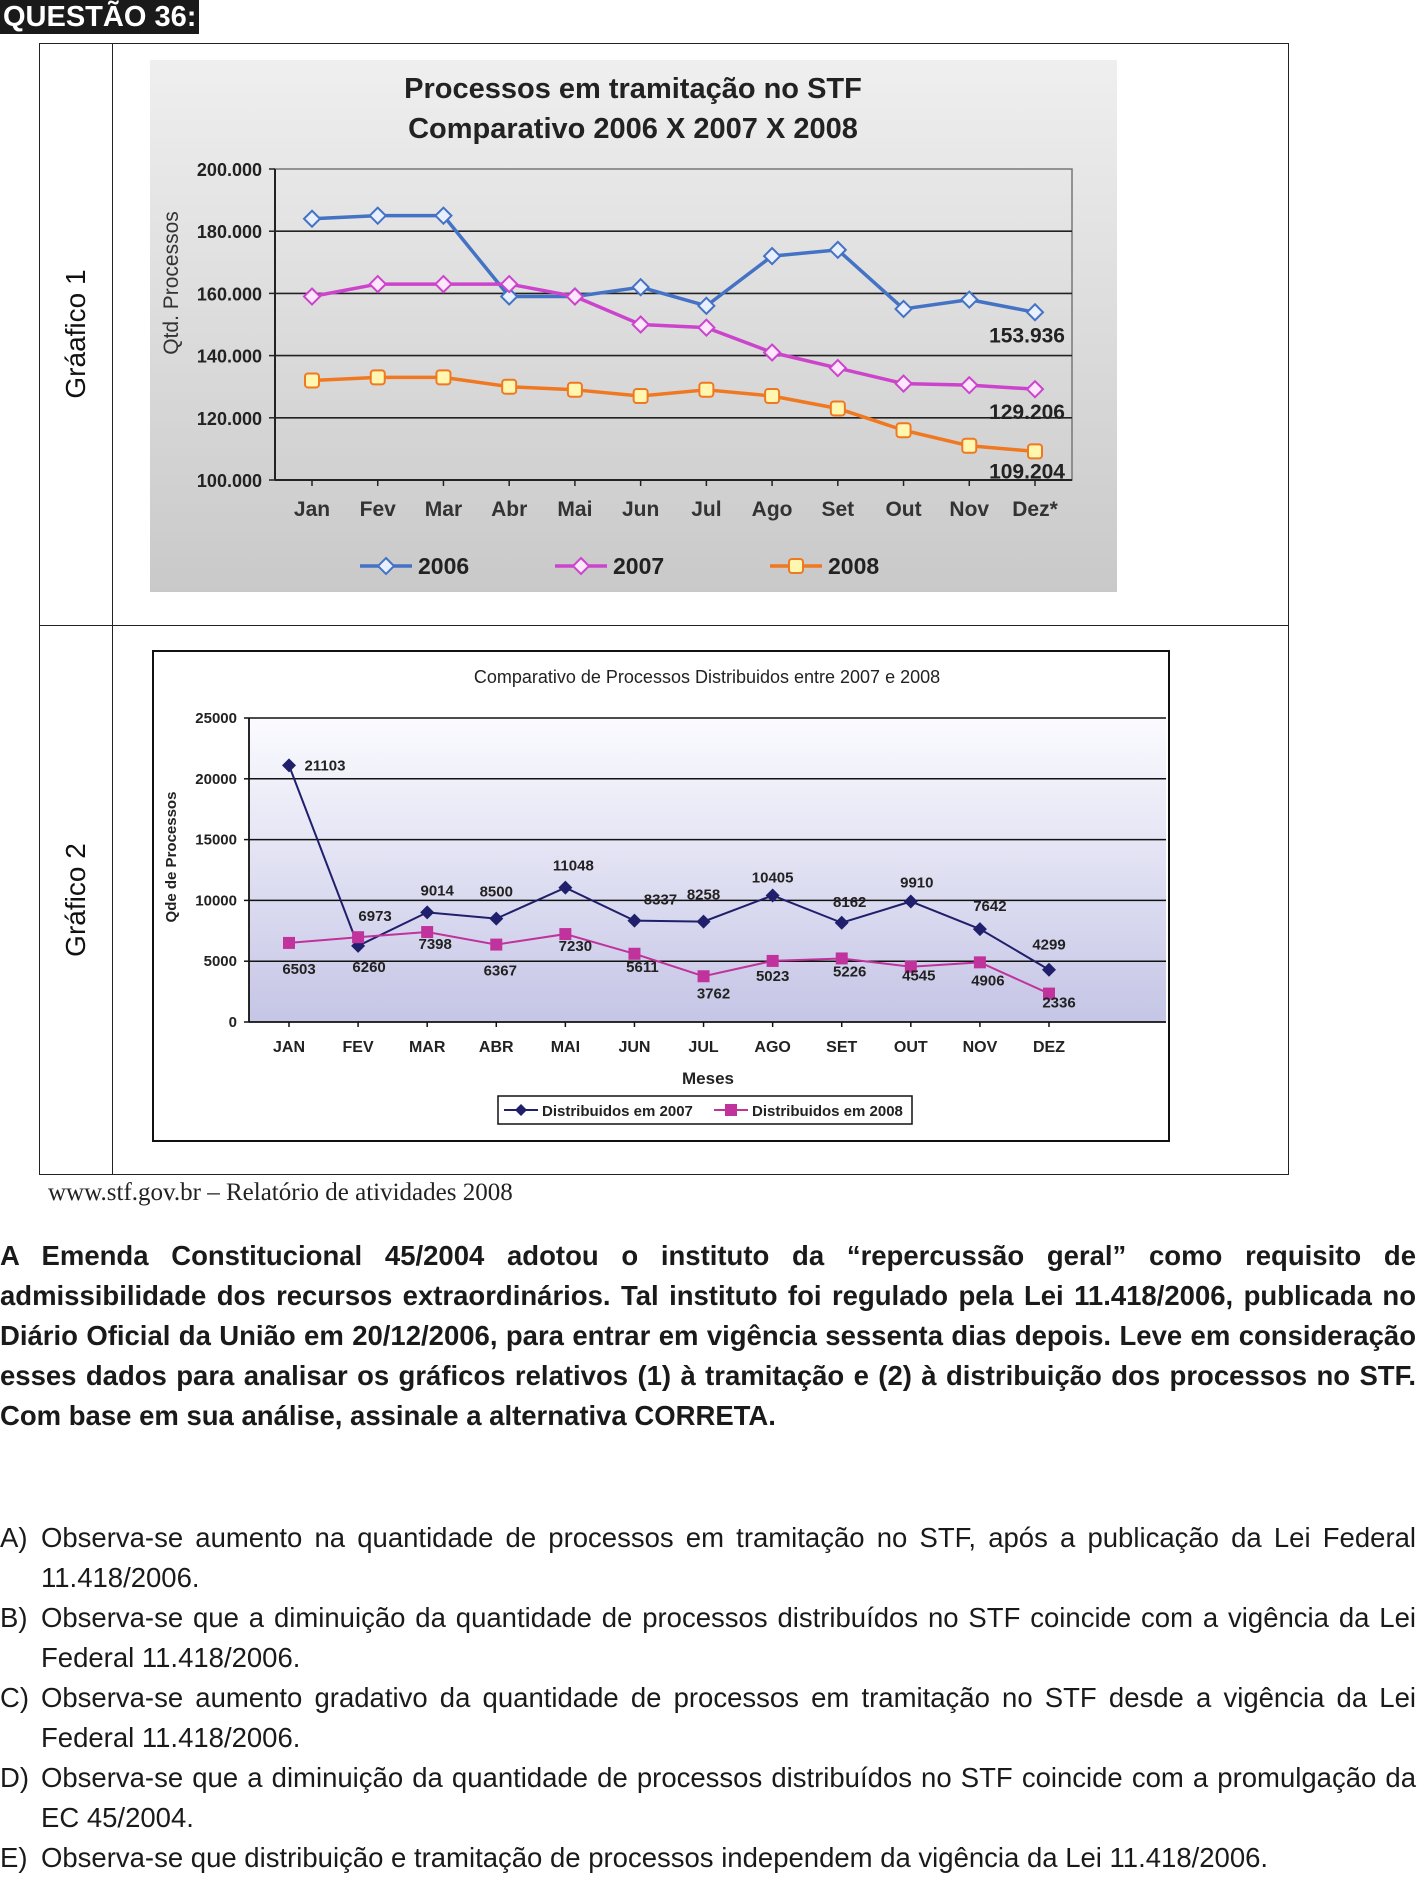 The height and width of the screenshot is (1878, 1419). Describe the element at coordinates (772, 976) in the screenshot. I see `chart2-data-label-2008: 5023` at that location.